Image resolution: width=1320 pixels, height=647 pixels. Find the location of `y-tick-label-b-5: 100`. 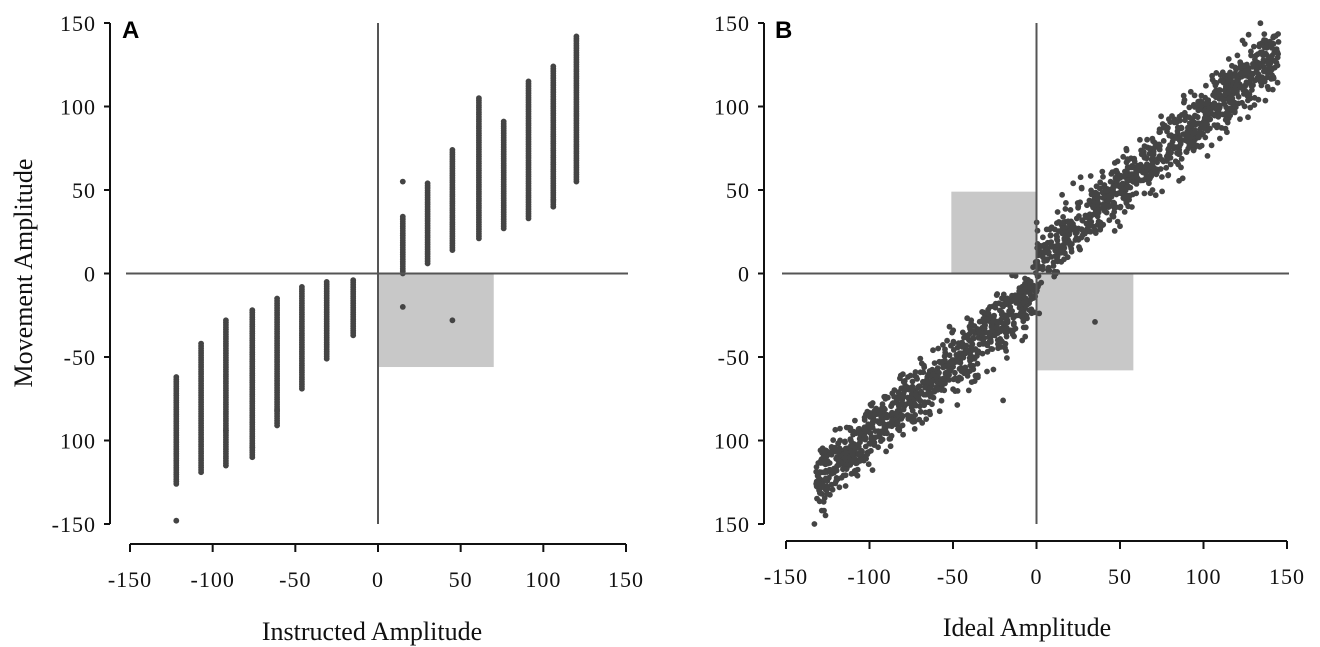

y-tick-label-b-5: 100 is located at coordinates (732, 441).